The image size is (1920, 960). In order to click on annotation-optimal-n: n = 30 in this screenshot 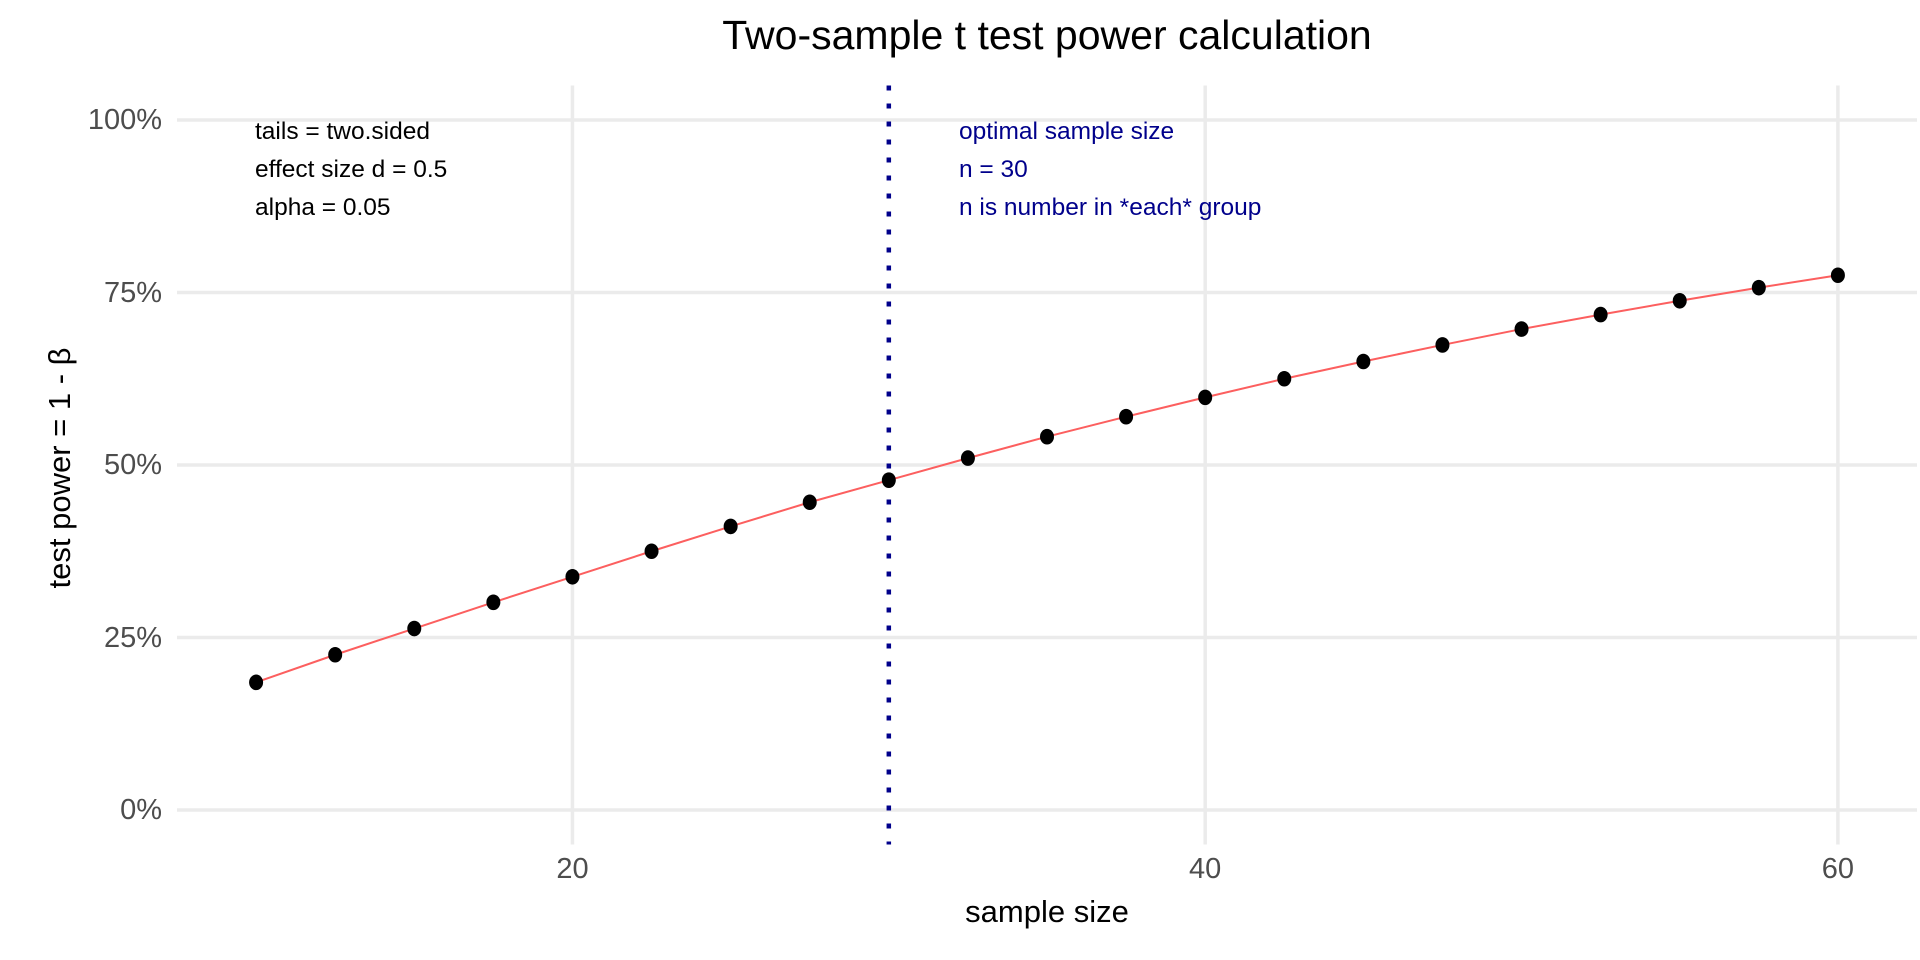, I will do `click(993, 169)`.